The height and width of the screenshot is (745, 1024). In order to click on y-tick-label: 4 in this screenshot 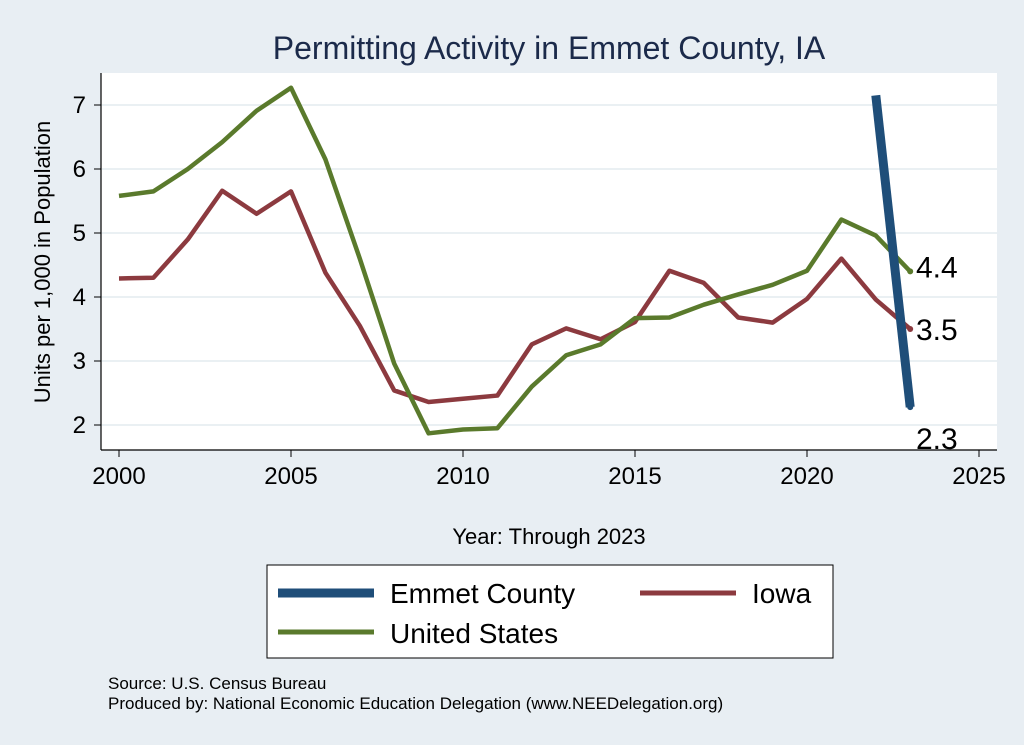, I will do `click(79, 297)`.